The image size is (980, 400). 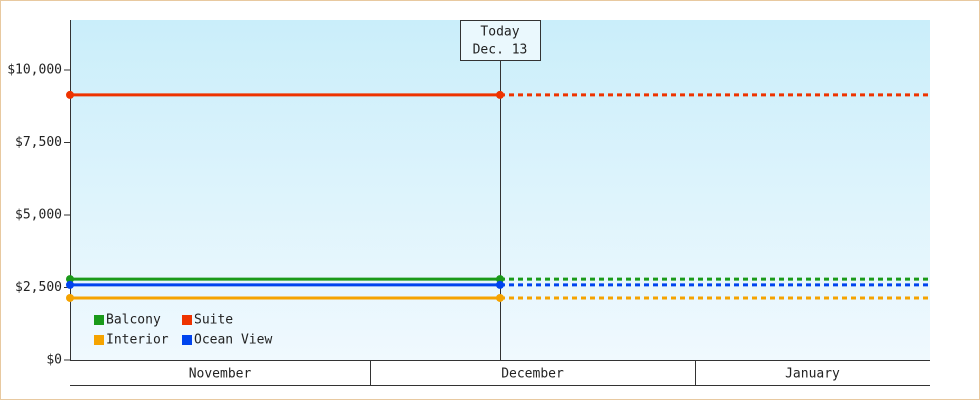 I want to click on today-label: Dec. 13, so click(x=500, y=50).